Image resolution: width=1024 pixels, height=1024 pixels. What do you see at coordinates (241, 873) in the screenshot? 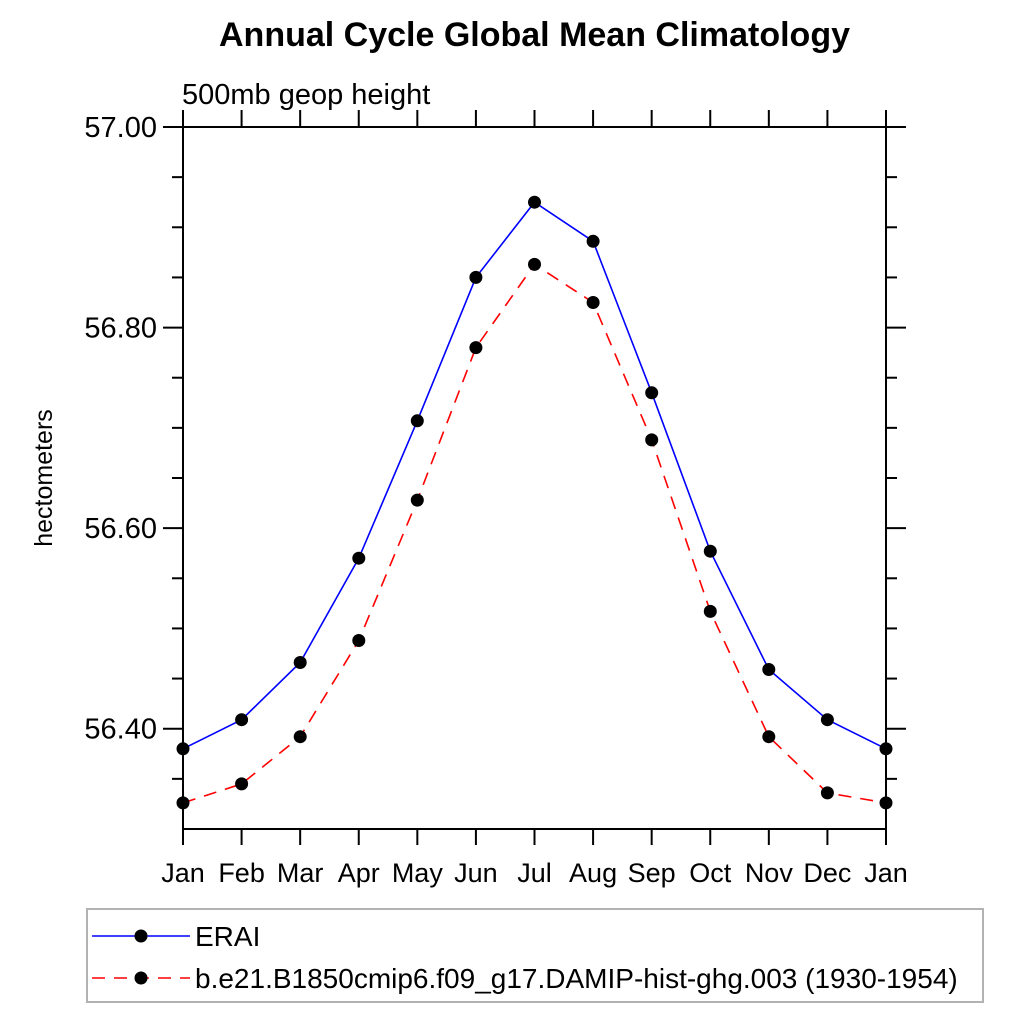
I see `x-tick-label: Feb` at bounding box center [241, 873].